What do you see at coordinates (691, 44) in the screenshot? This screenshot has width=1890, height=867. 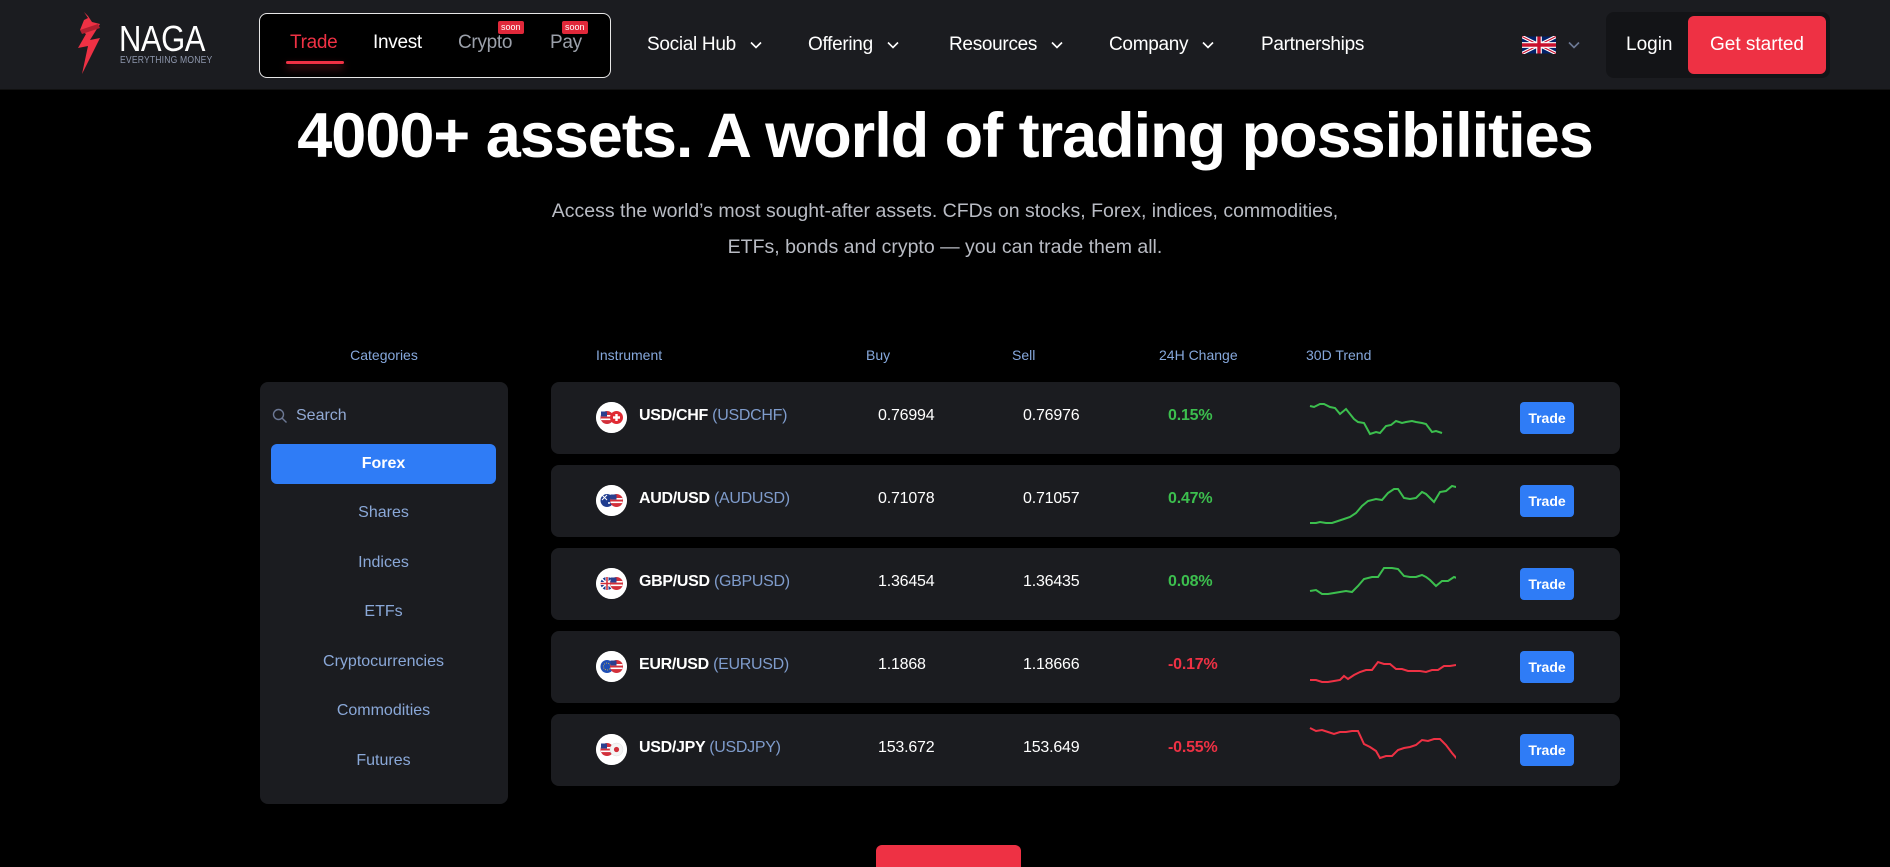 I see `nav-label: Social Hub` at bounding box center [691, 44].